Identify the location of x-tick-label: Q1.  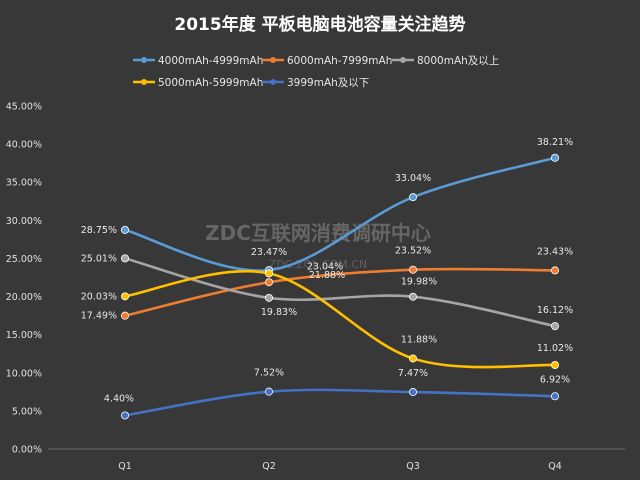
(125, 466).